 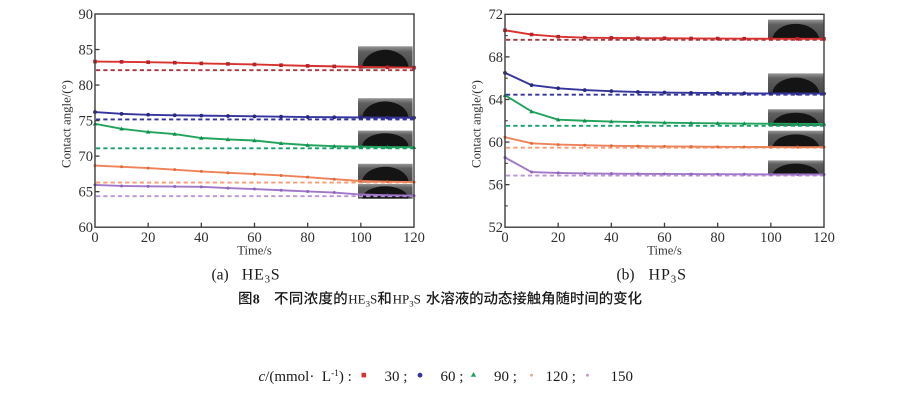 I want to click on svg-text: c/(mmol· L-1) :, so click(x=305, y=377).